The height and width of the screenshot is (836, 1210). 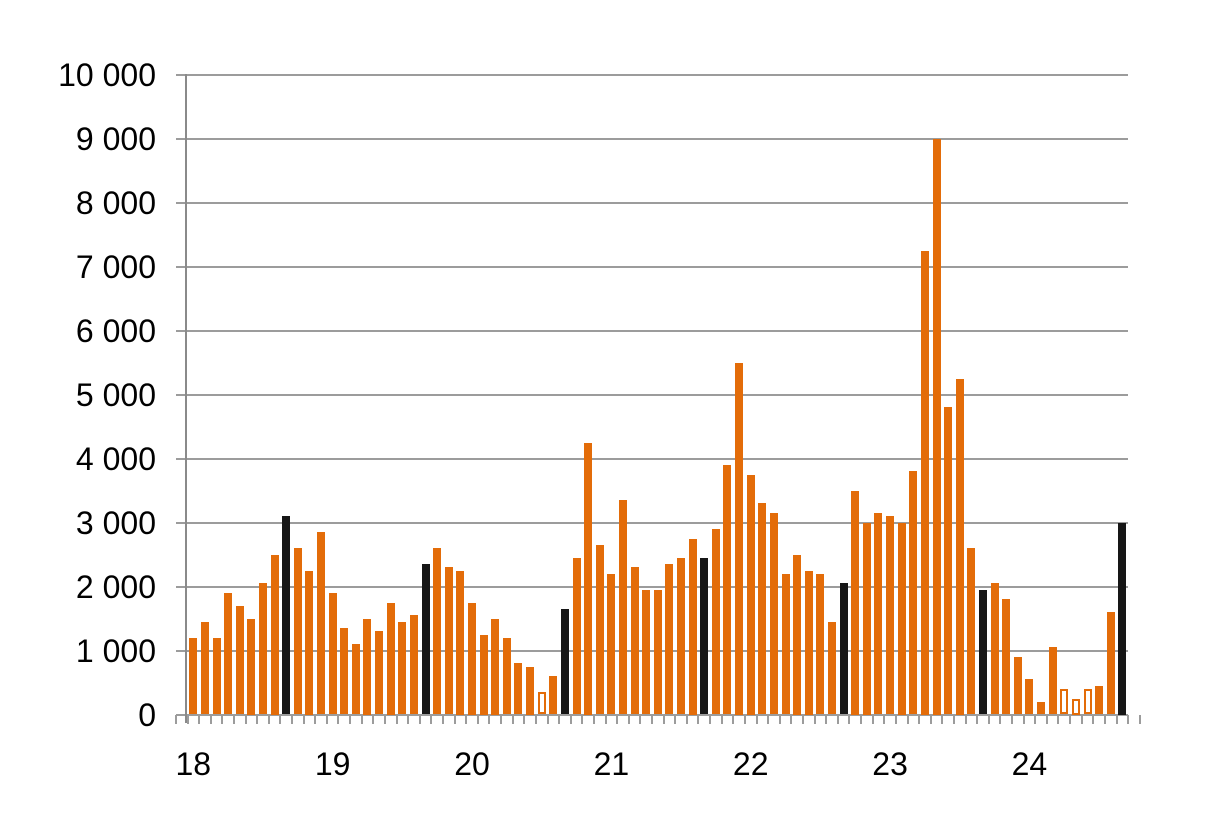 What do you see at coordinates (193, 764) in the screenshot?
I see `x-axis-label: 18` at bounding box center [193, 764].